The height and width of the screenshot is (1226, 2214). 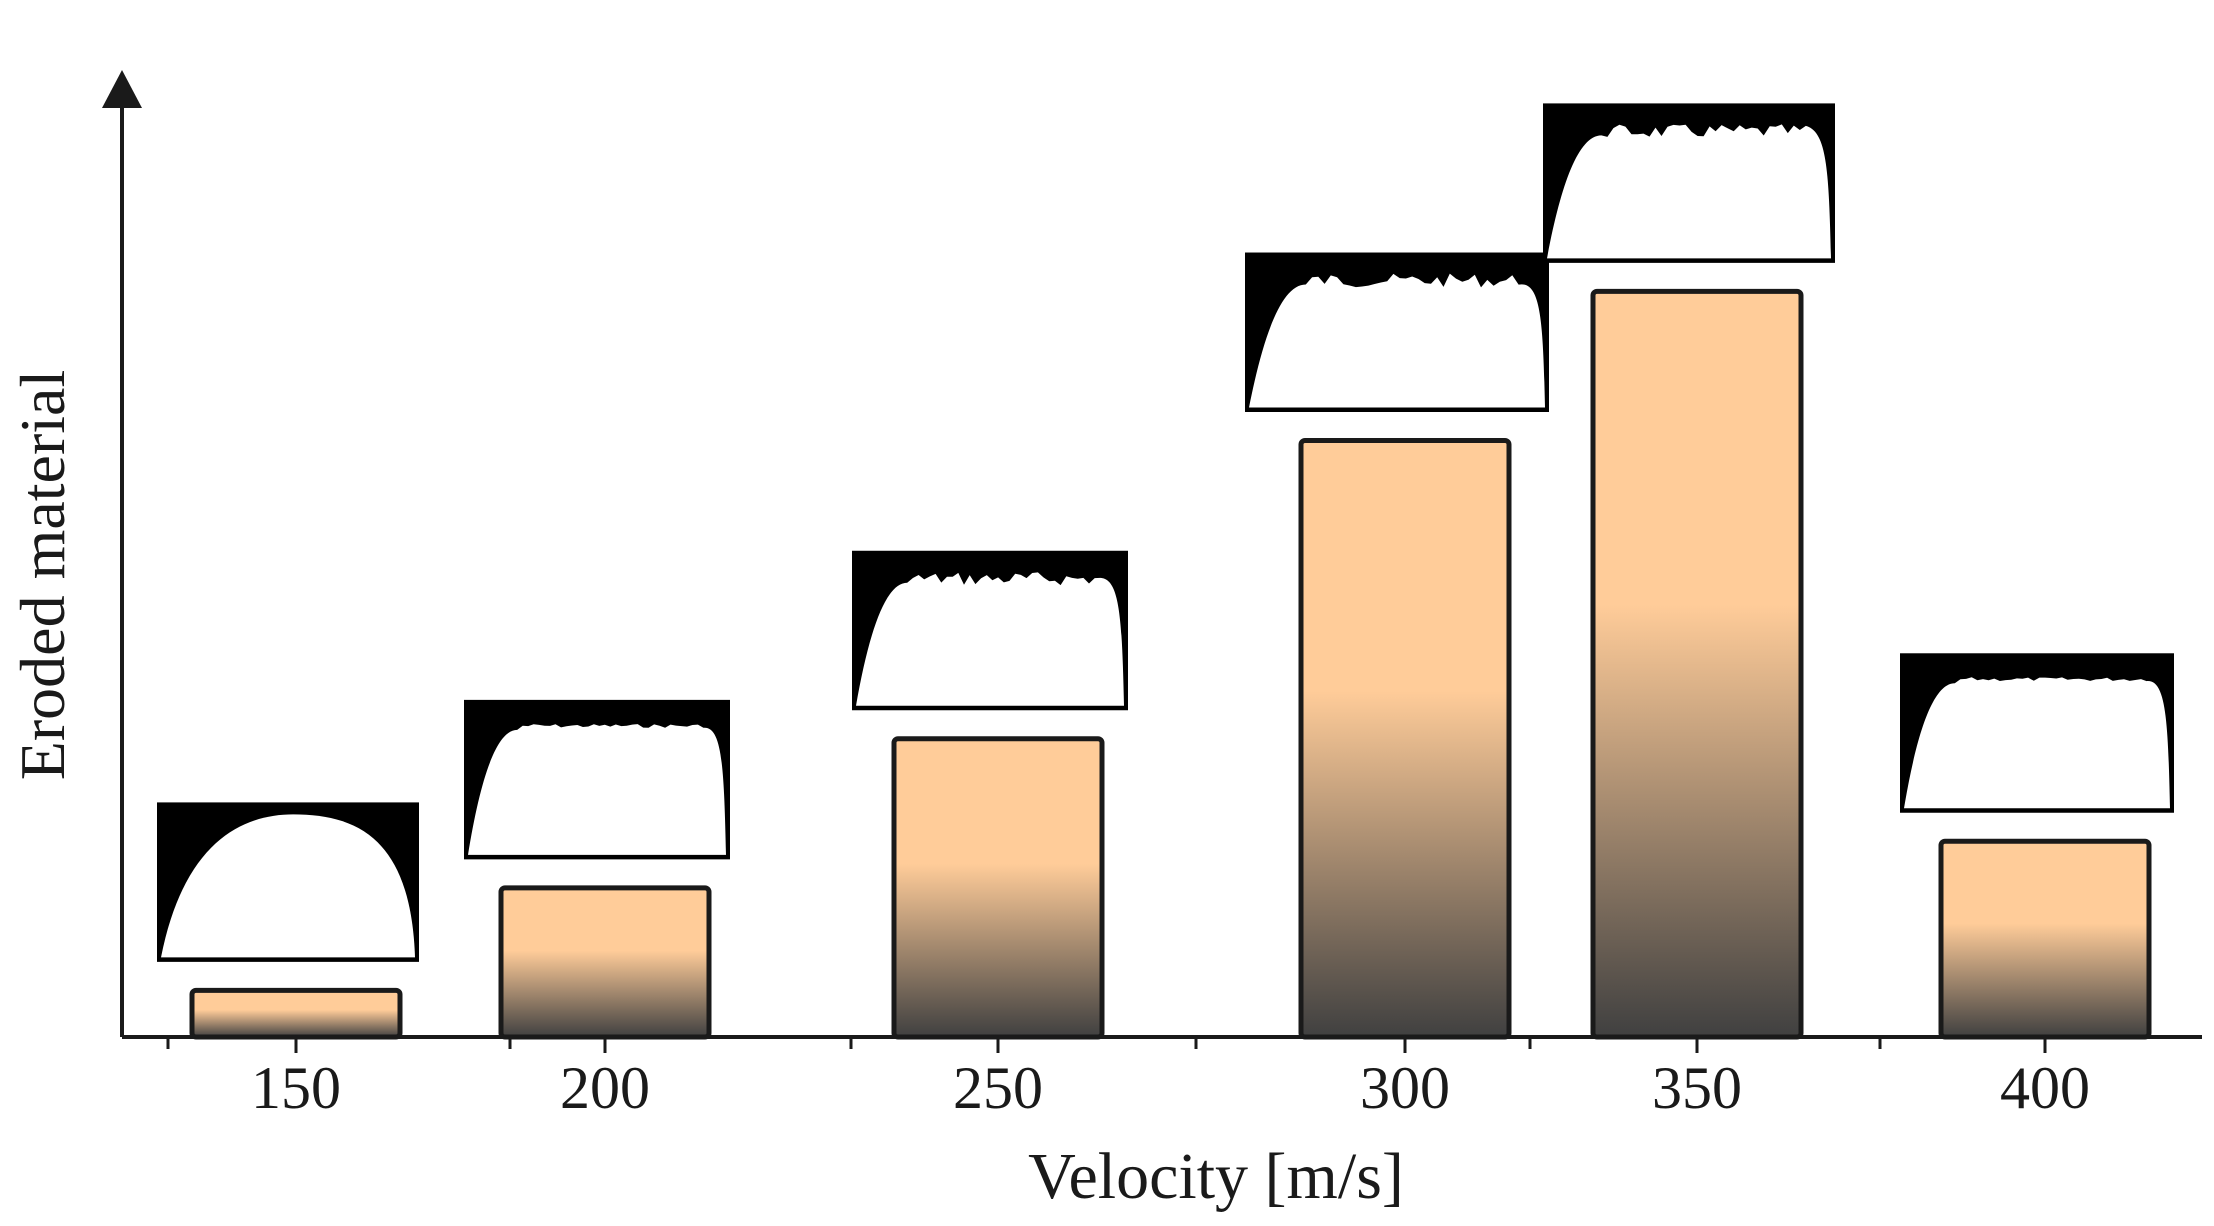 I want to click on y-axis-arrow-icon, so click(x=122, y=89).